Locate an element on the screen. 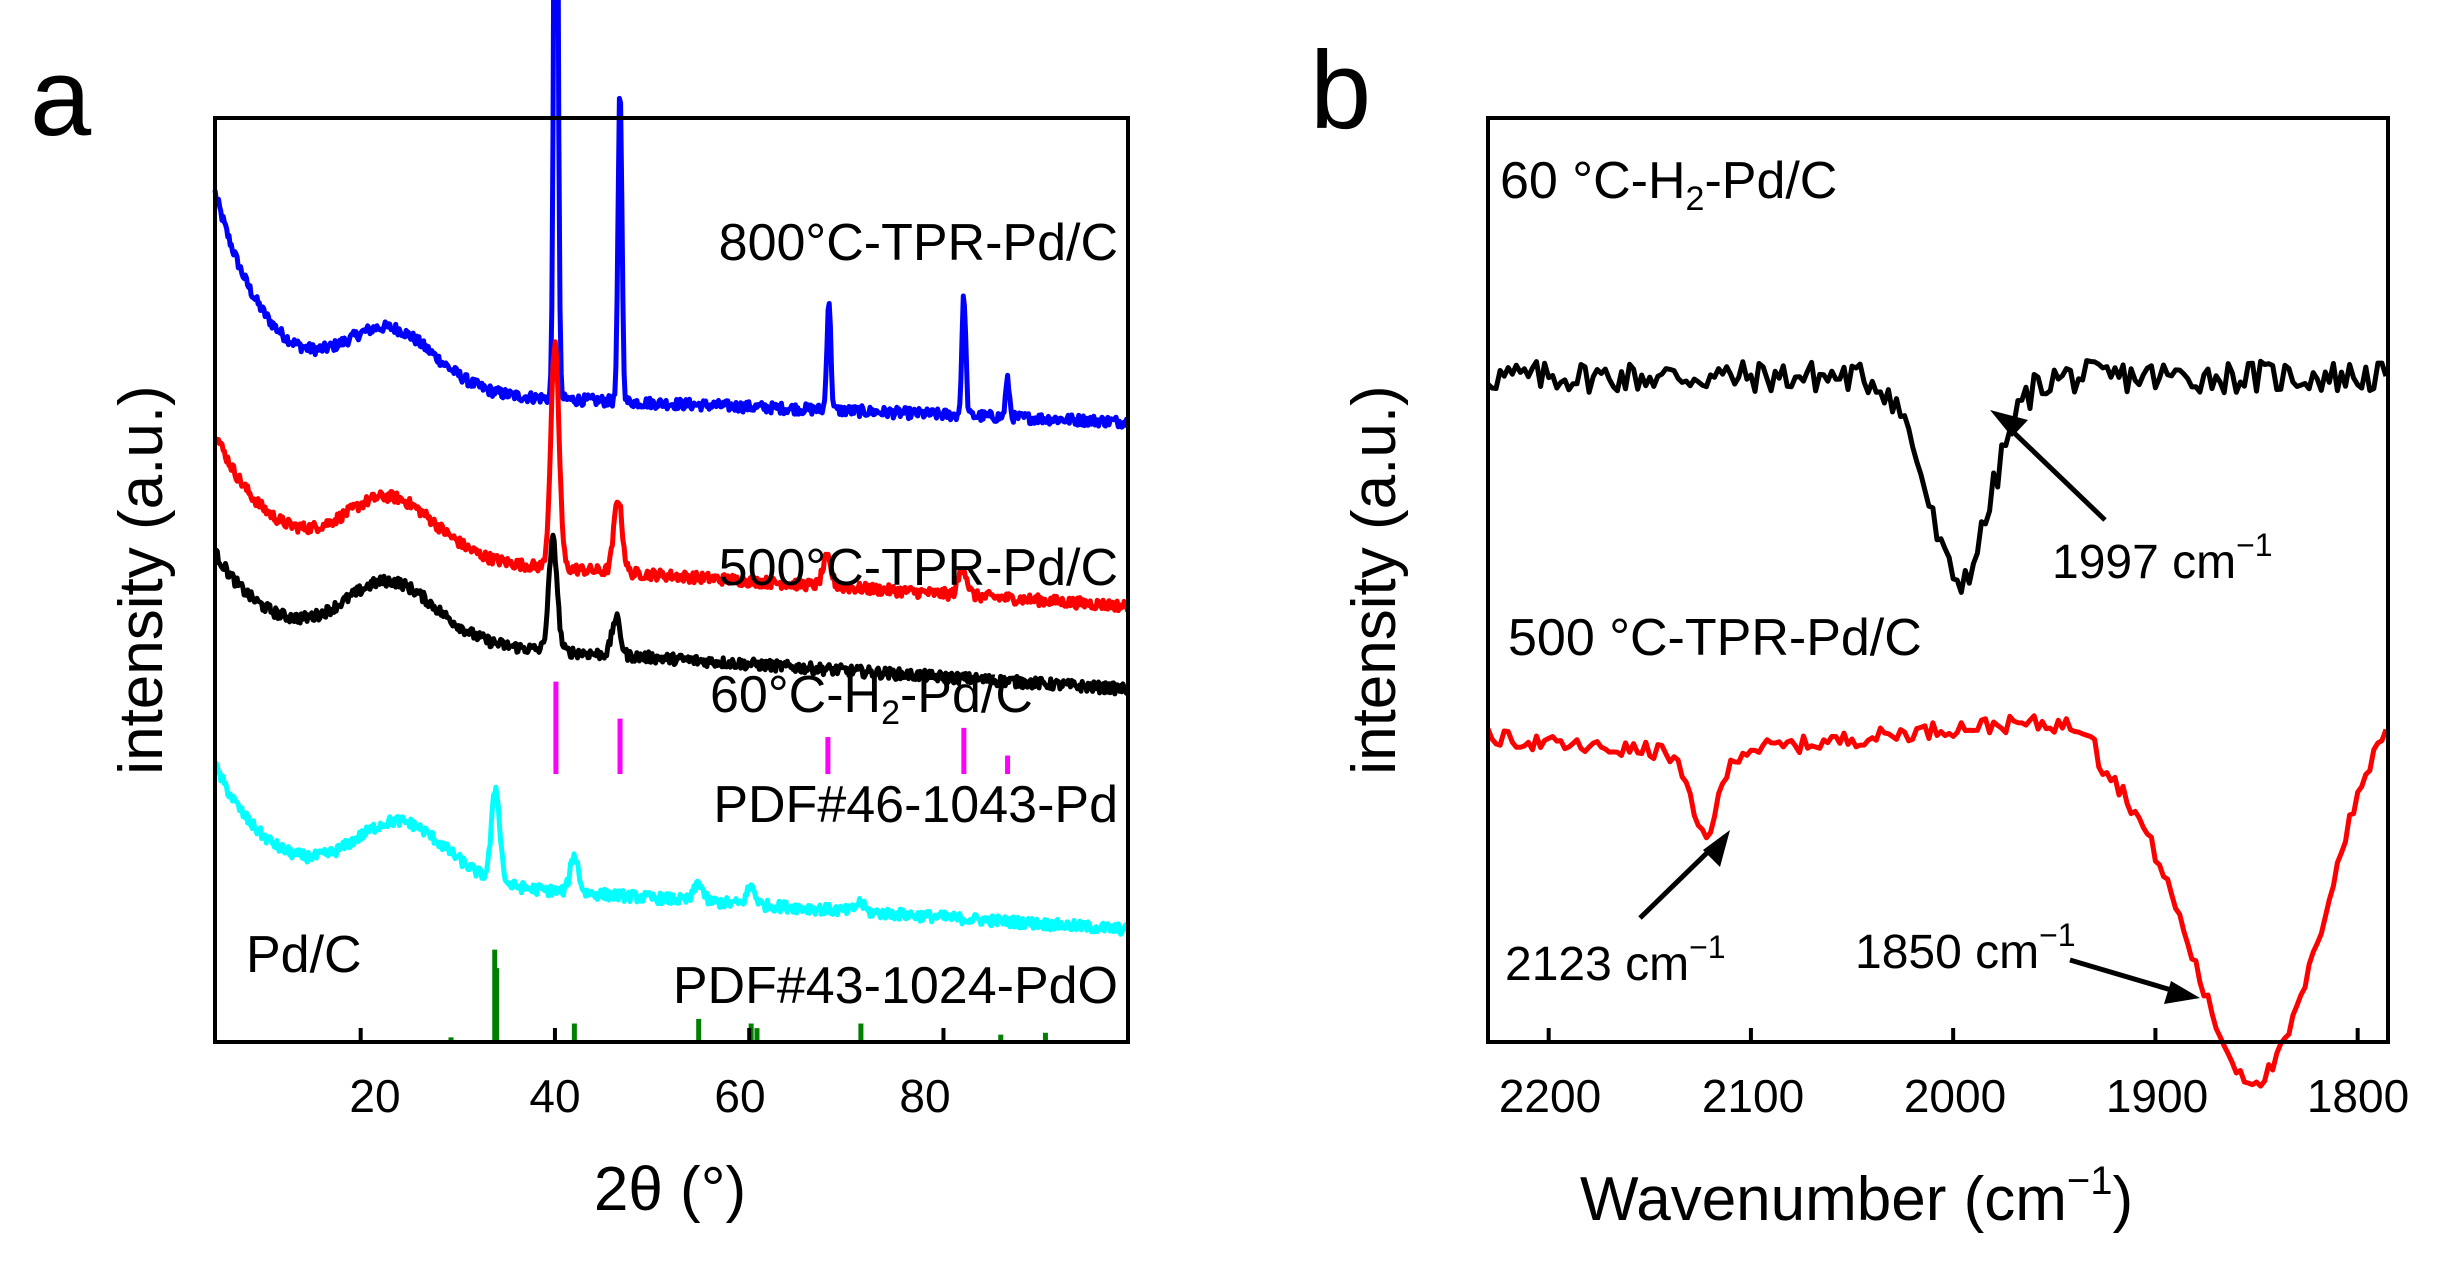  panel-a-y-axis-title: intensity (a.u.) is located at coordinates (141, 579).